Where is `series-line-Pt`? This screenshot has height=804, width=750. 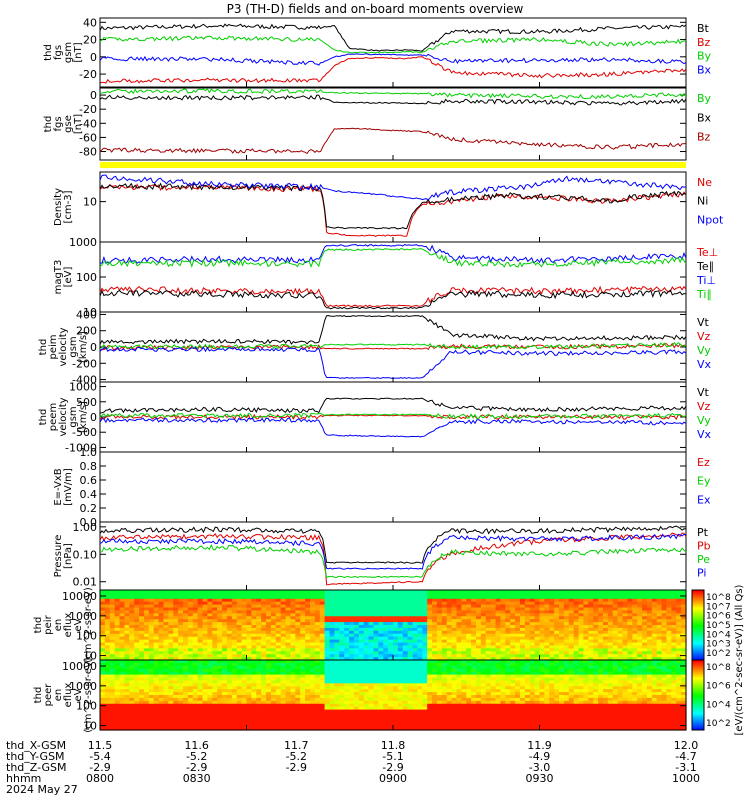 series-line-Pt is located at coordinates (393, 544).